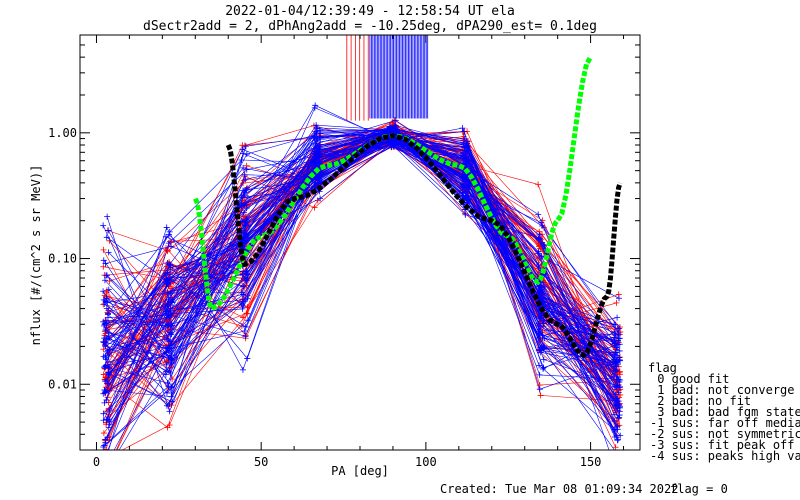  I want to click on flag-status: flag = 0, so click(699, 489).